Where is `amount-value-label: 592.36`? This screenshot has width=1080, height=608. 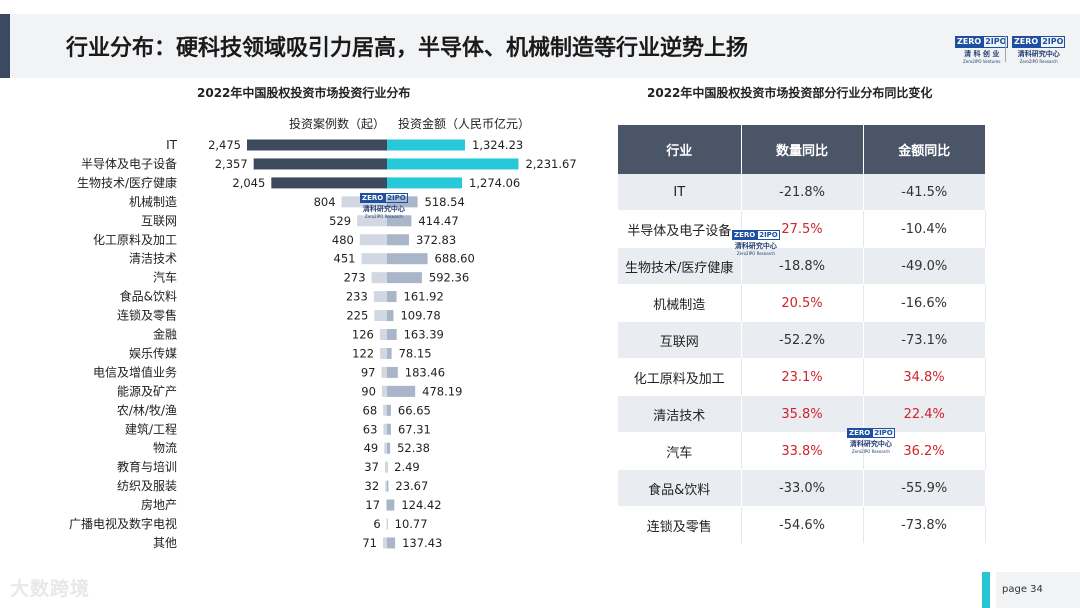 amount-value-label: 592.36 is located at coordinates (449, 278).